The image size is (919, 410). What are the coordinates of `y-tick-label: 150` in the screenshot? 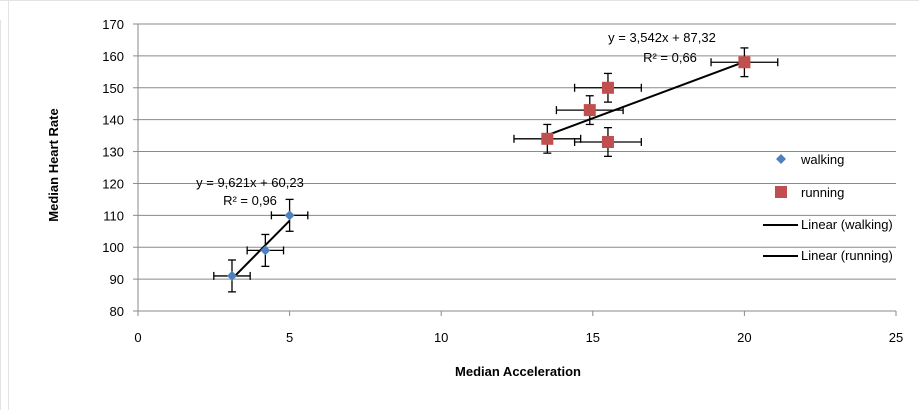 It's located at (113, 88).